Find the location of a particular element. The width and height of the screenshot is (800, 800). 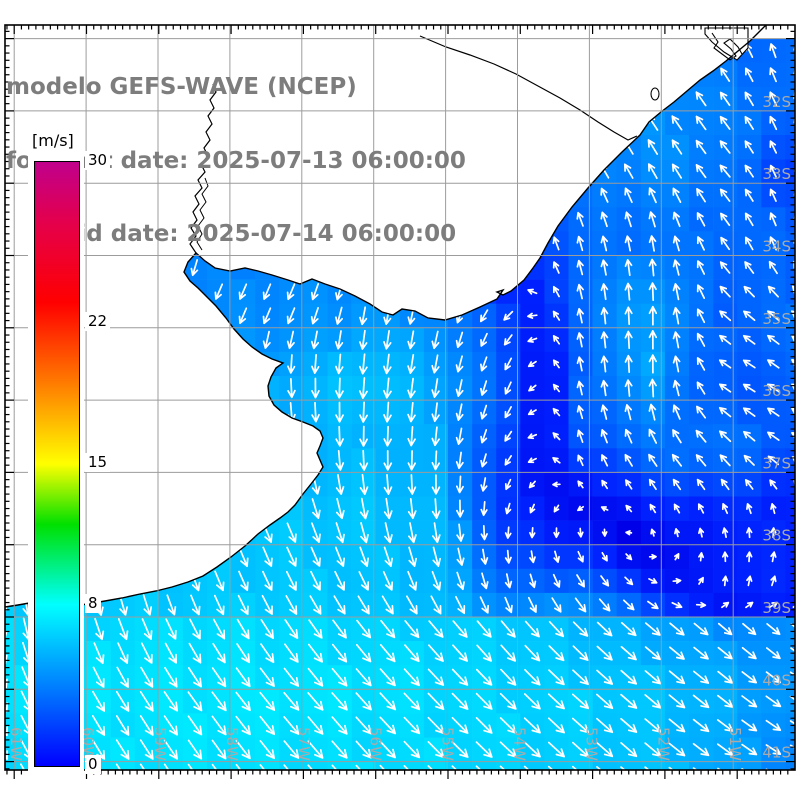

lon-label: 59W is located at coordinates (160, 744).